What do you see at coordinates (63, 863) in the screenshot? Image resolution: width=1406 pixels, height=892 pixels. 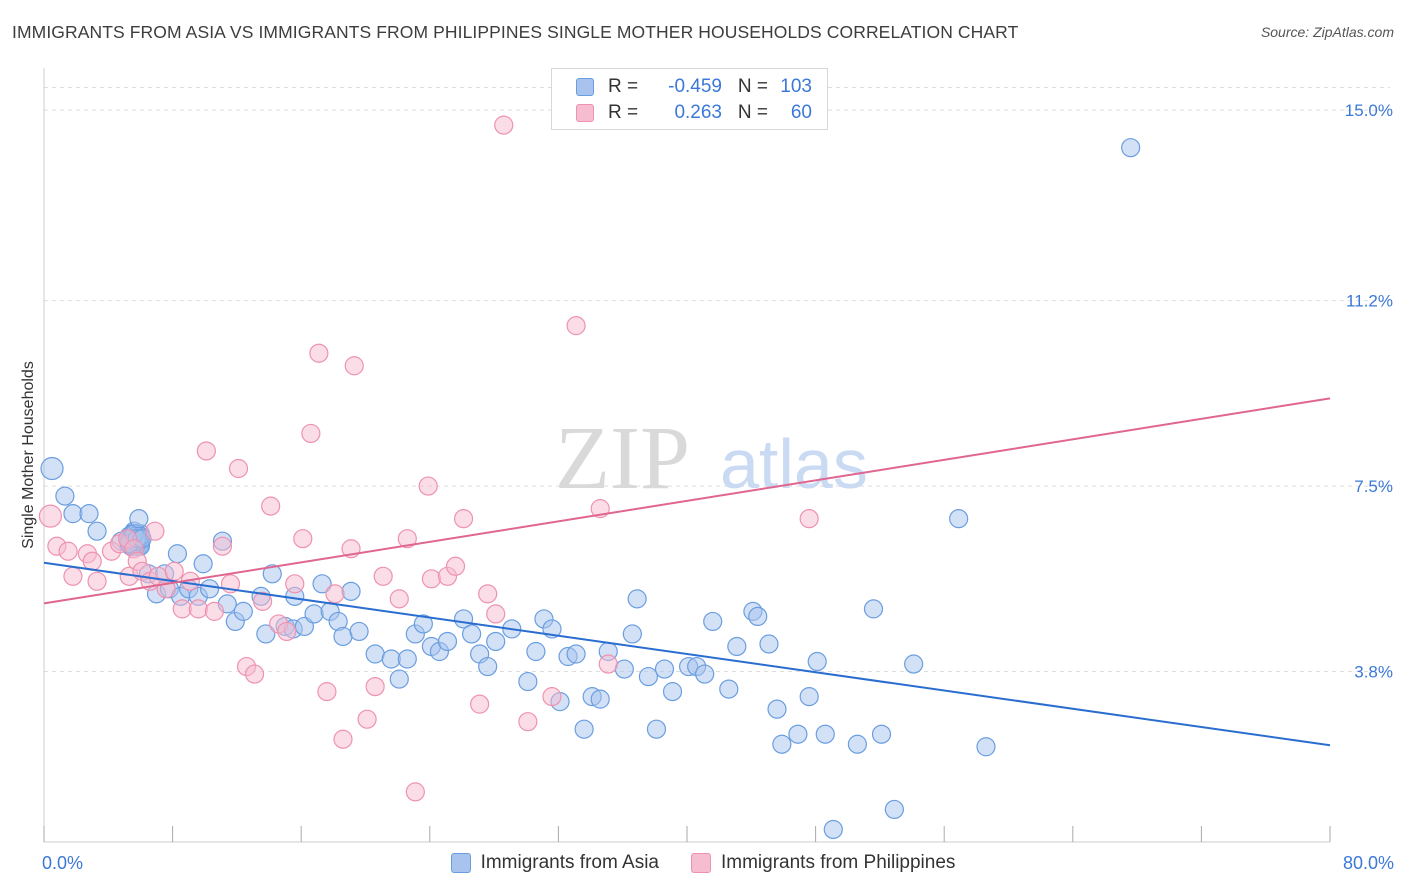 I see `x-tick-label-min: 0.0%` at bounding box center [63, 863].